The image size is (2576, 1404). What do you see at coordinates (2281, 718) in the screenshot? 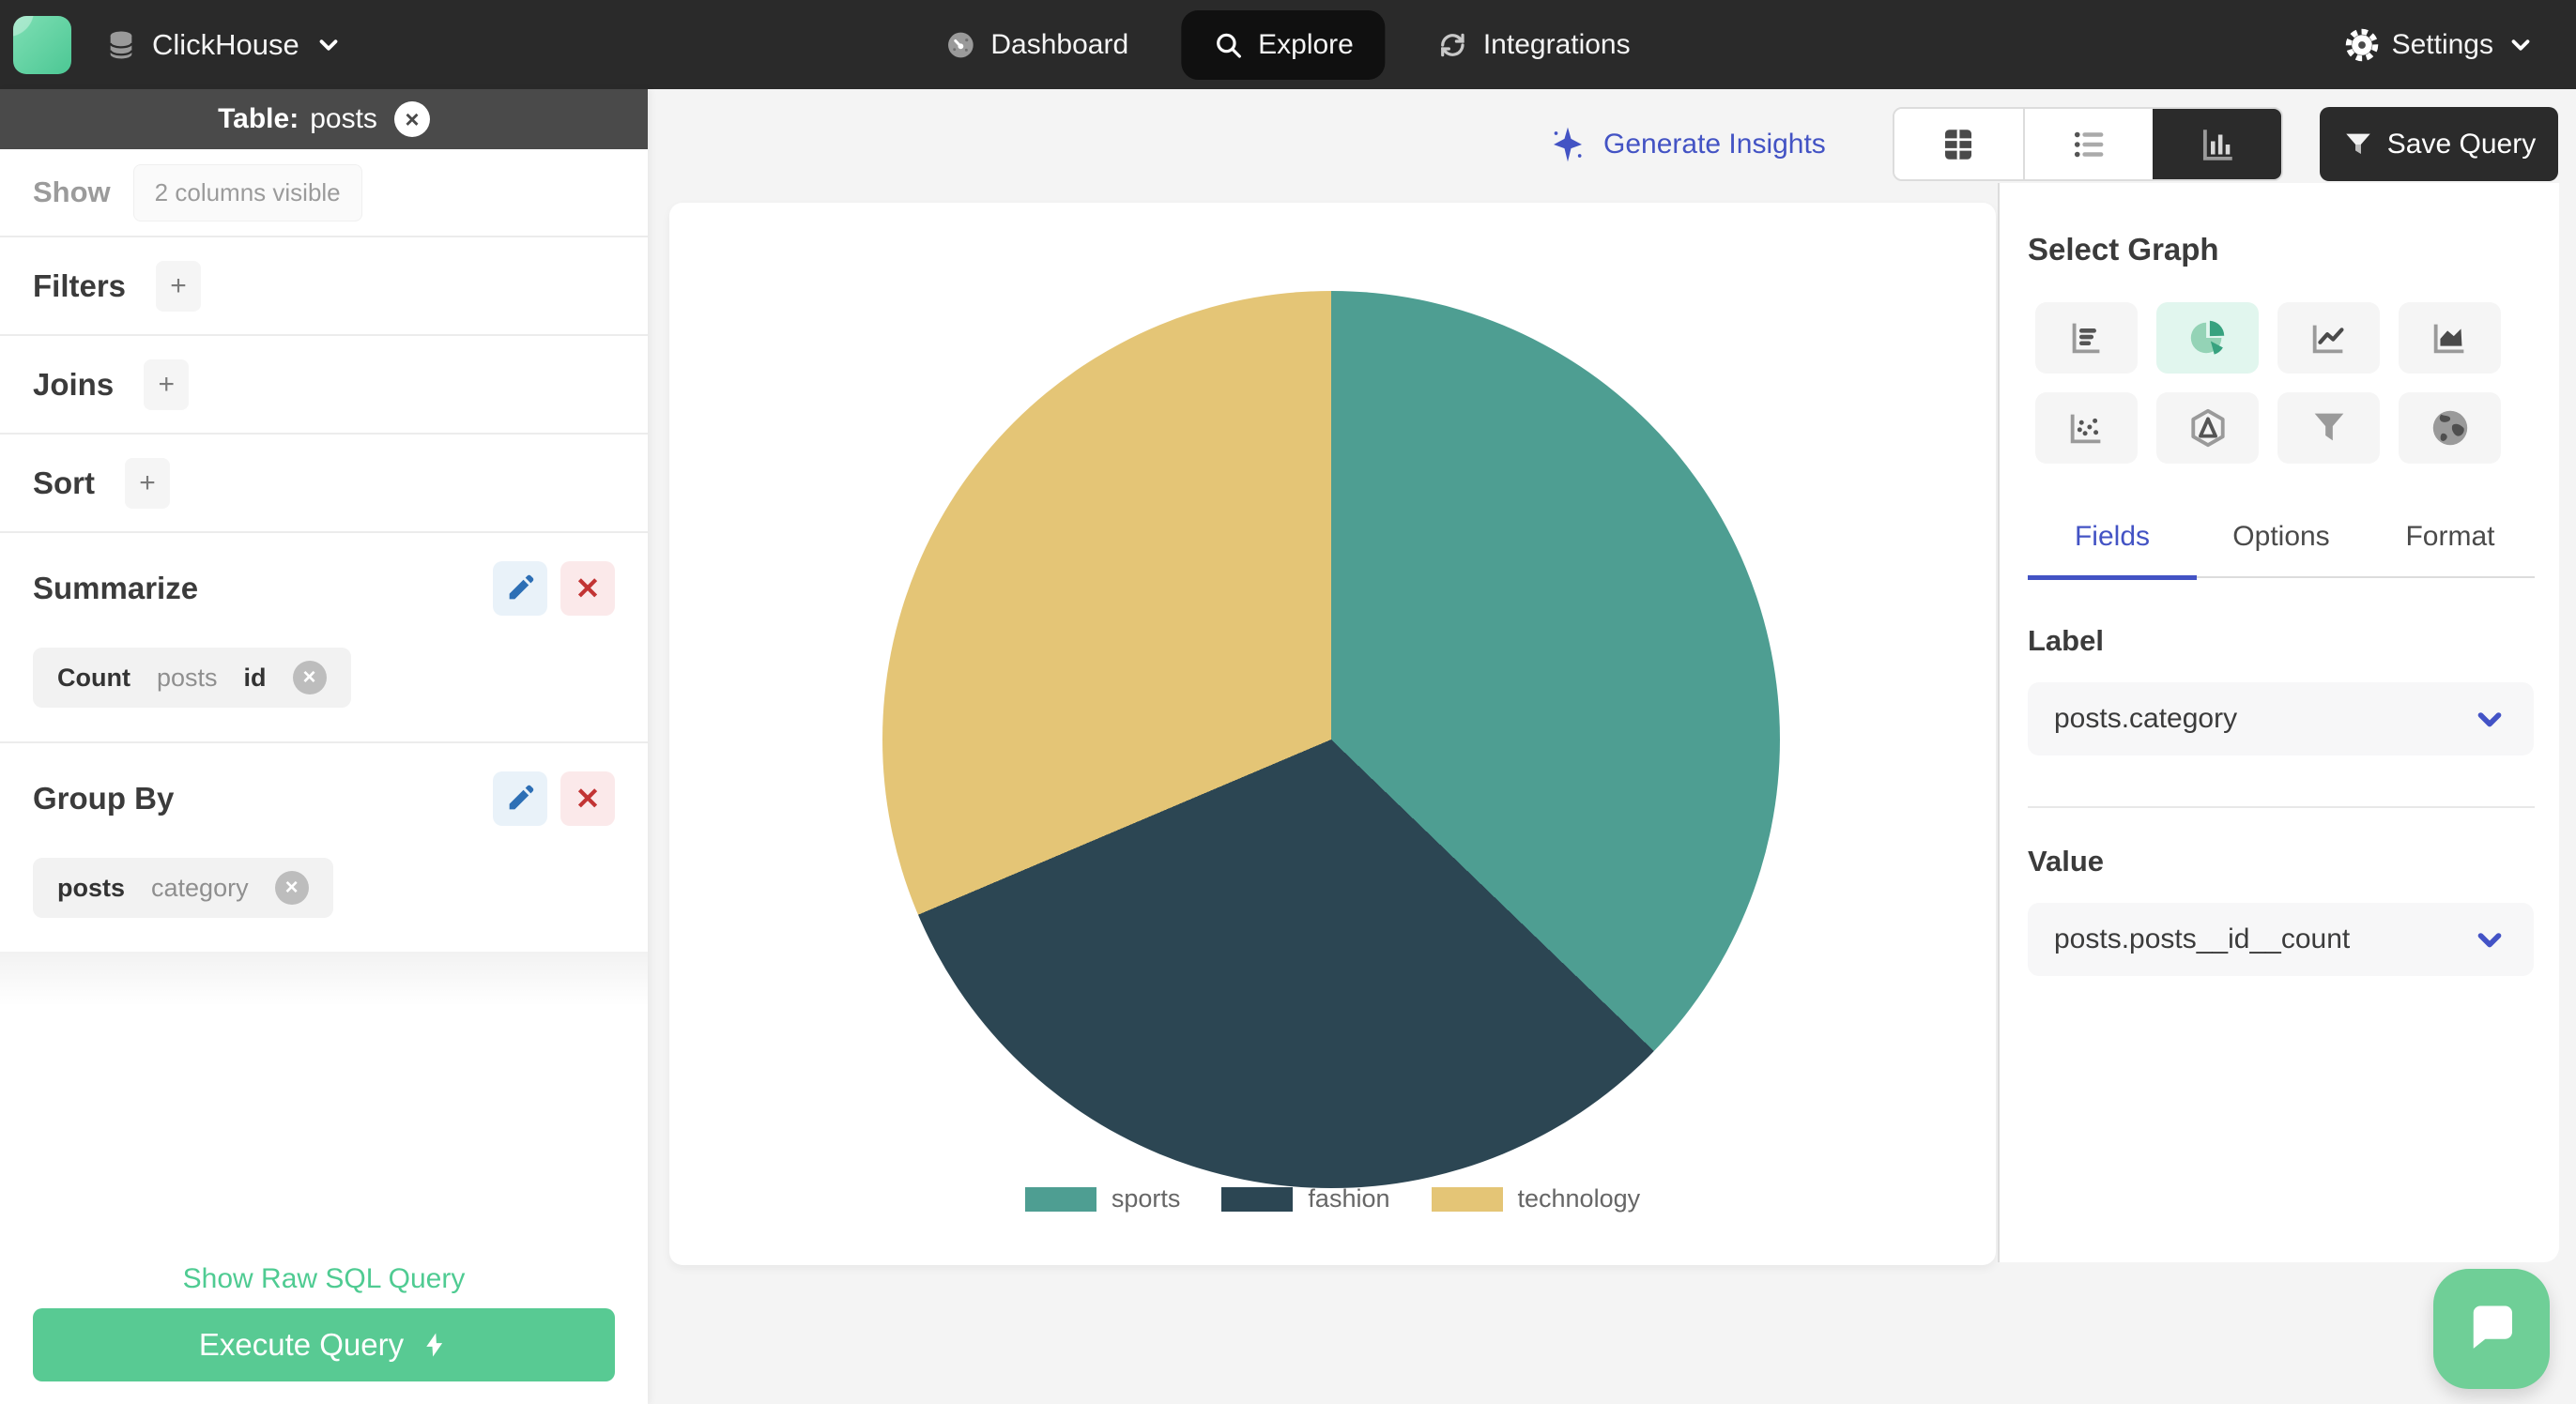
I see `label-field-dropdown: posts.category` at bounding box center [2281, 718].